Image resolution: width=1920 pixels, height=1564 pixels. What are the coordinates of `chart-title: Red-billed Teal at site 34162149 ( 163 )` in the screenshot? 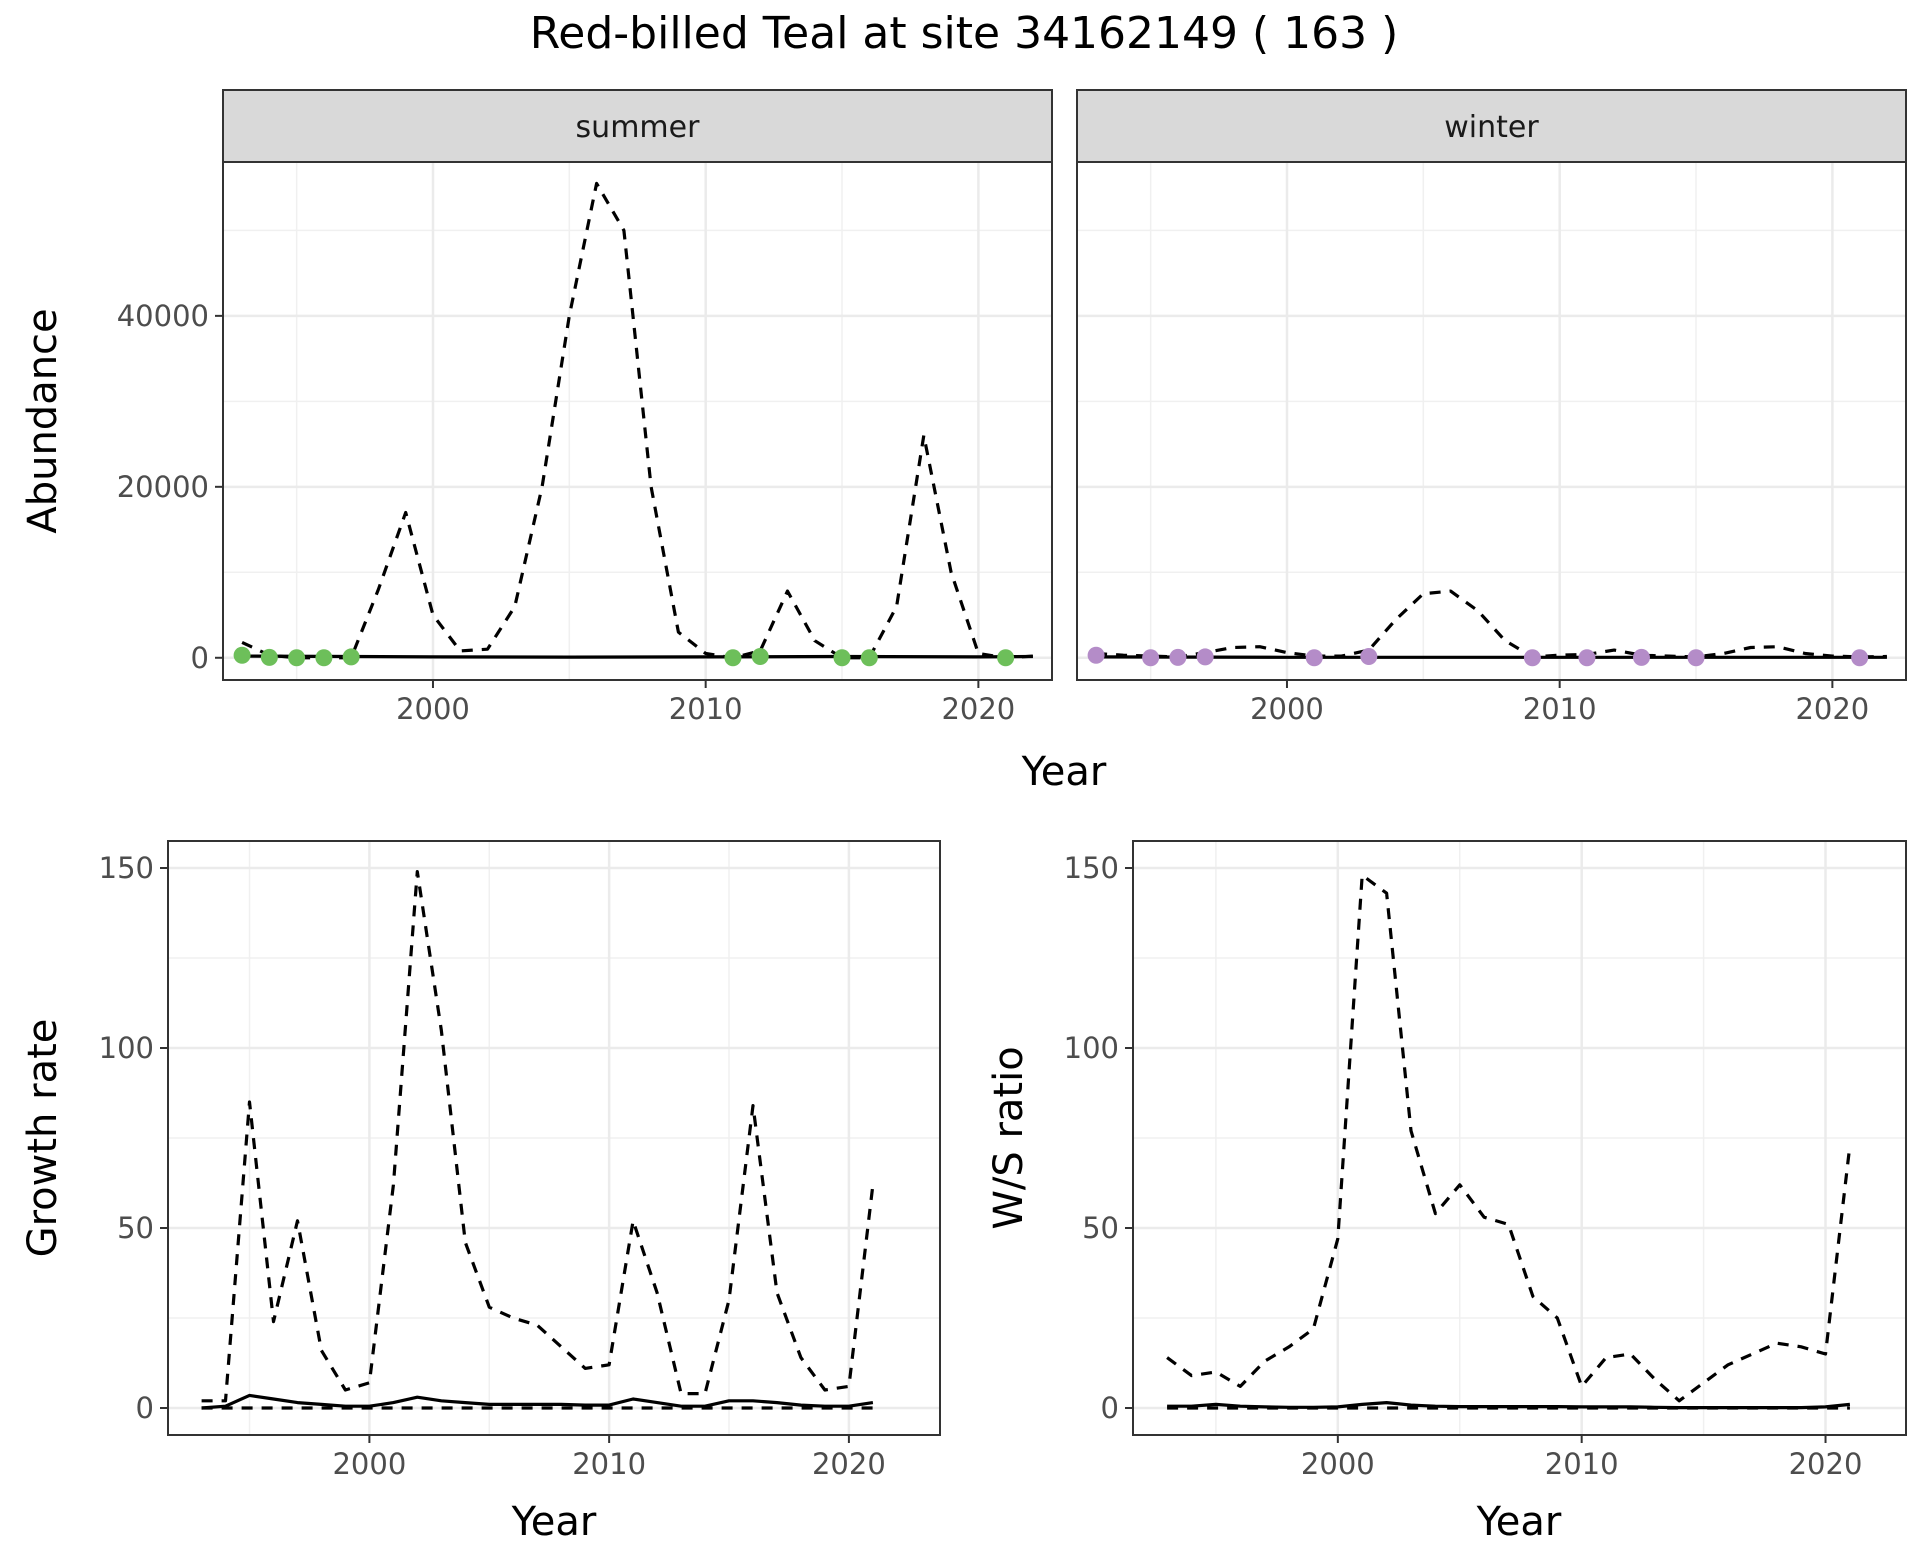 It's located at (964, 33).